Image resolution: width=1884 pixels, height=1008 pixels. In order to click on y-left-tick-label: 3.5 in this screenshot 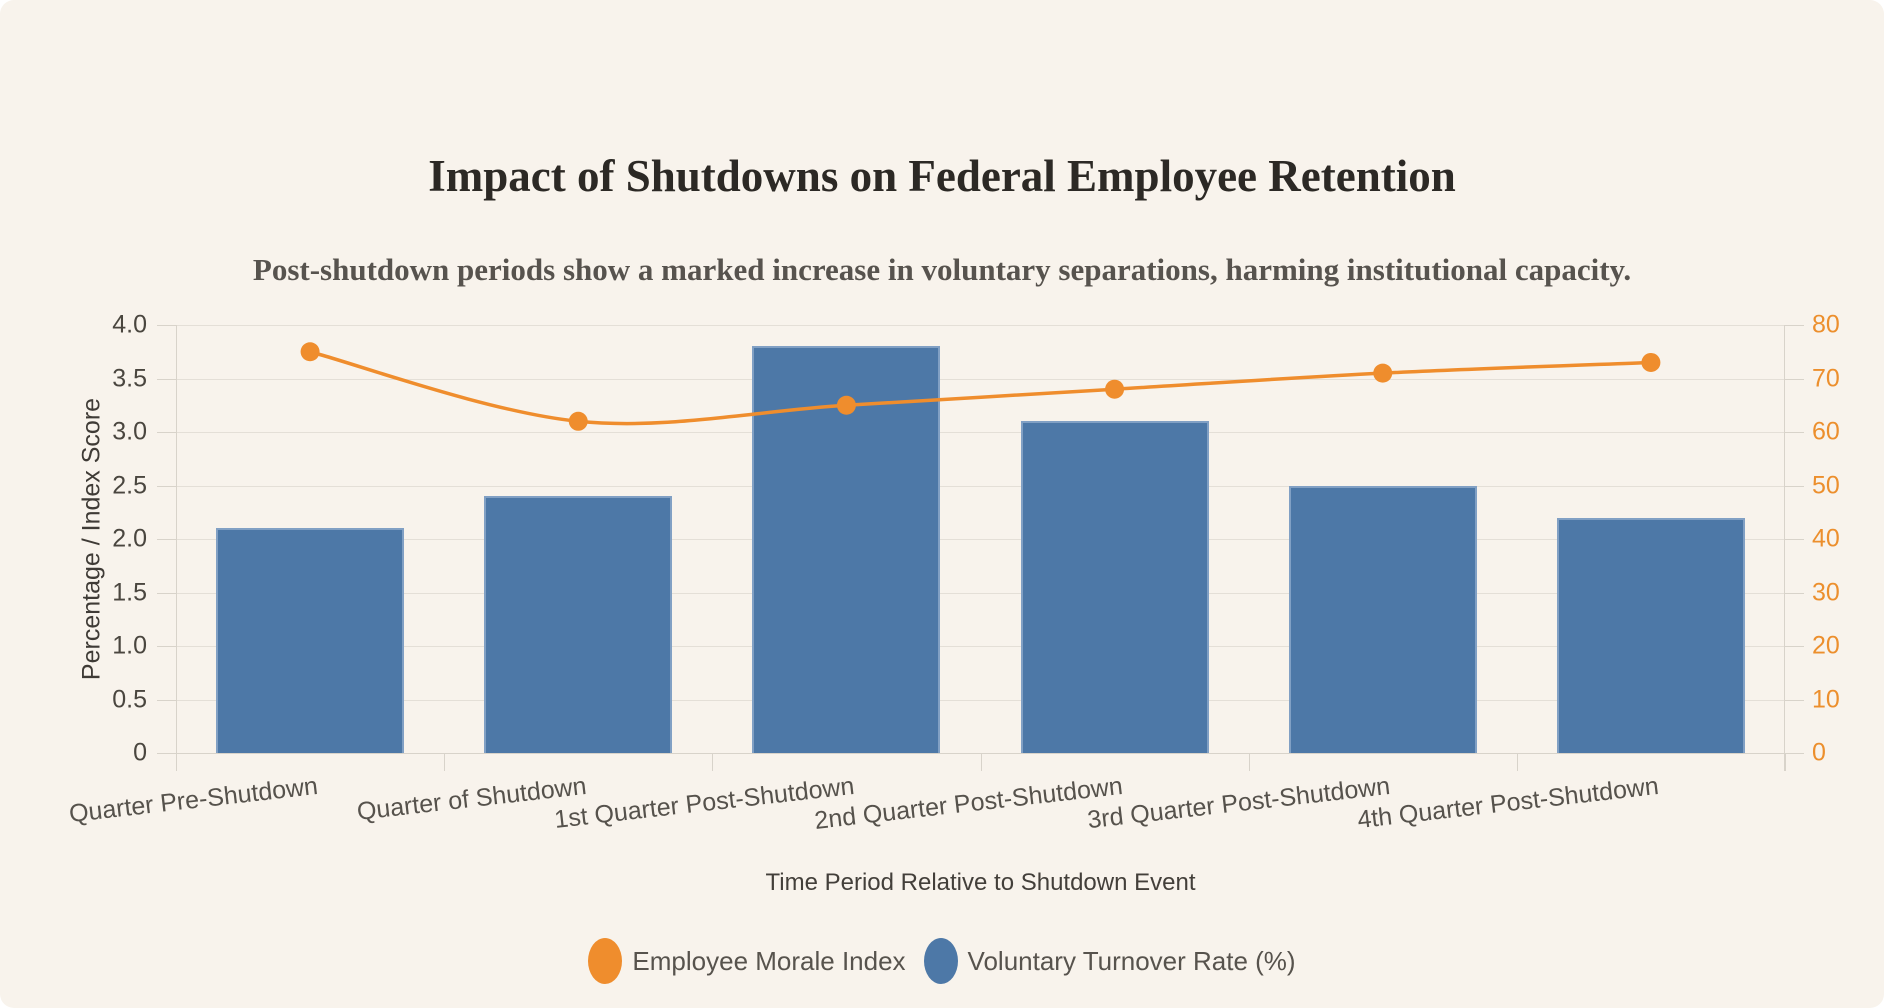, I will do `click(129, 378)`.